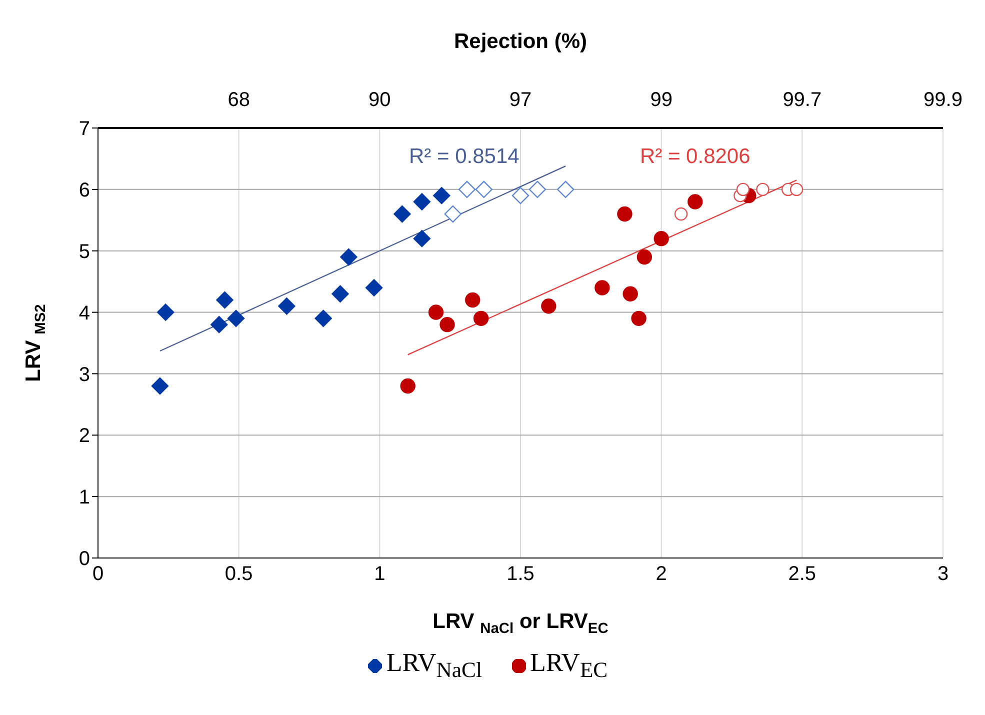 Image resolution: width=985 pixels, height=715 pixels. I want to click on y-tick-label: 2, so click(84, 436).